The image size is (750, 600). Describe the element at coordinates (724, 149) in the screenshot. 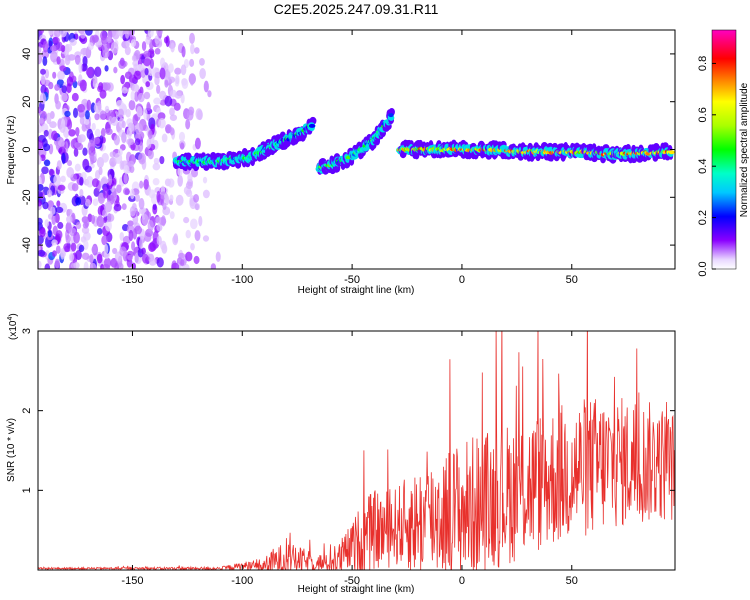

I see `colorbar-gradient` at that location.